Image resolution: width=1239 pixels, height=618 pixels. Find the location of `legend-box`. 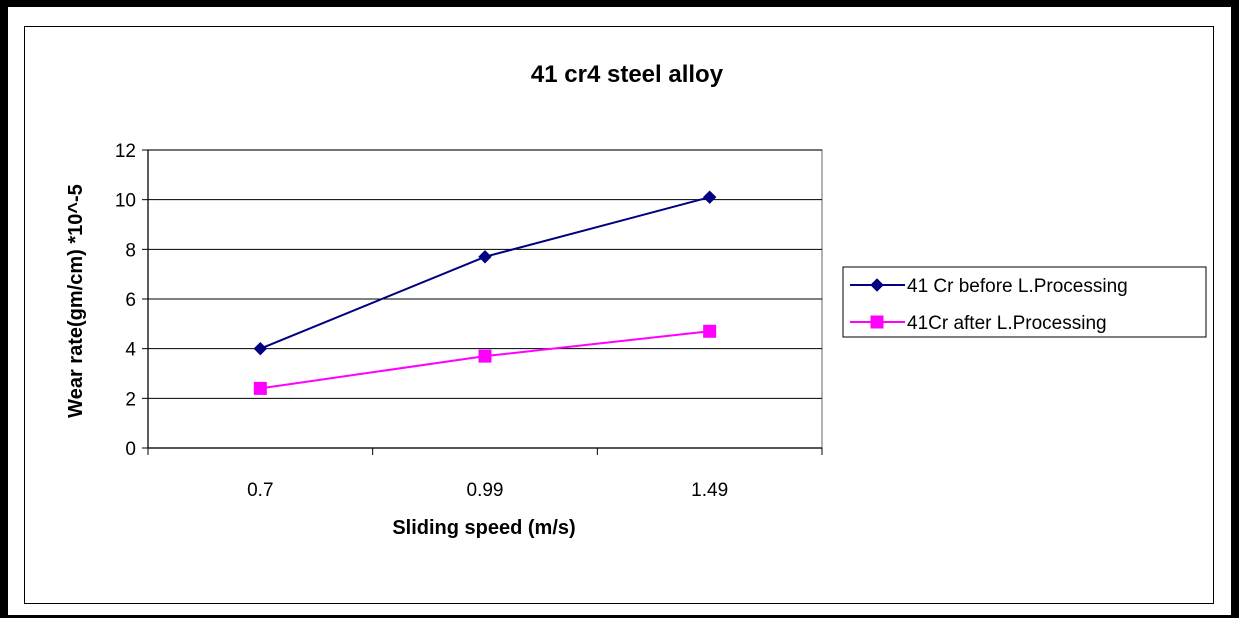

legend-box is located at coordinates (1024, 302).